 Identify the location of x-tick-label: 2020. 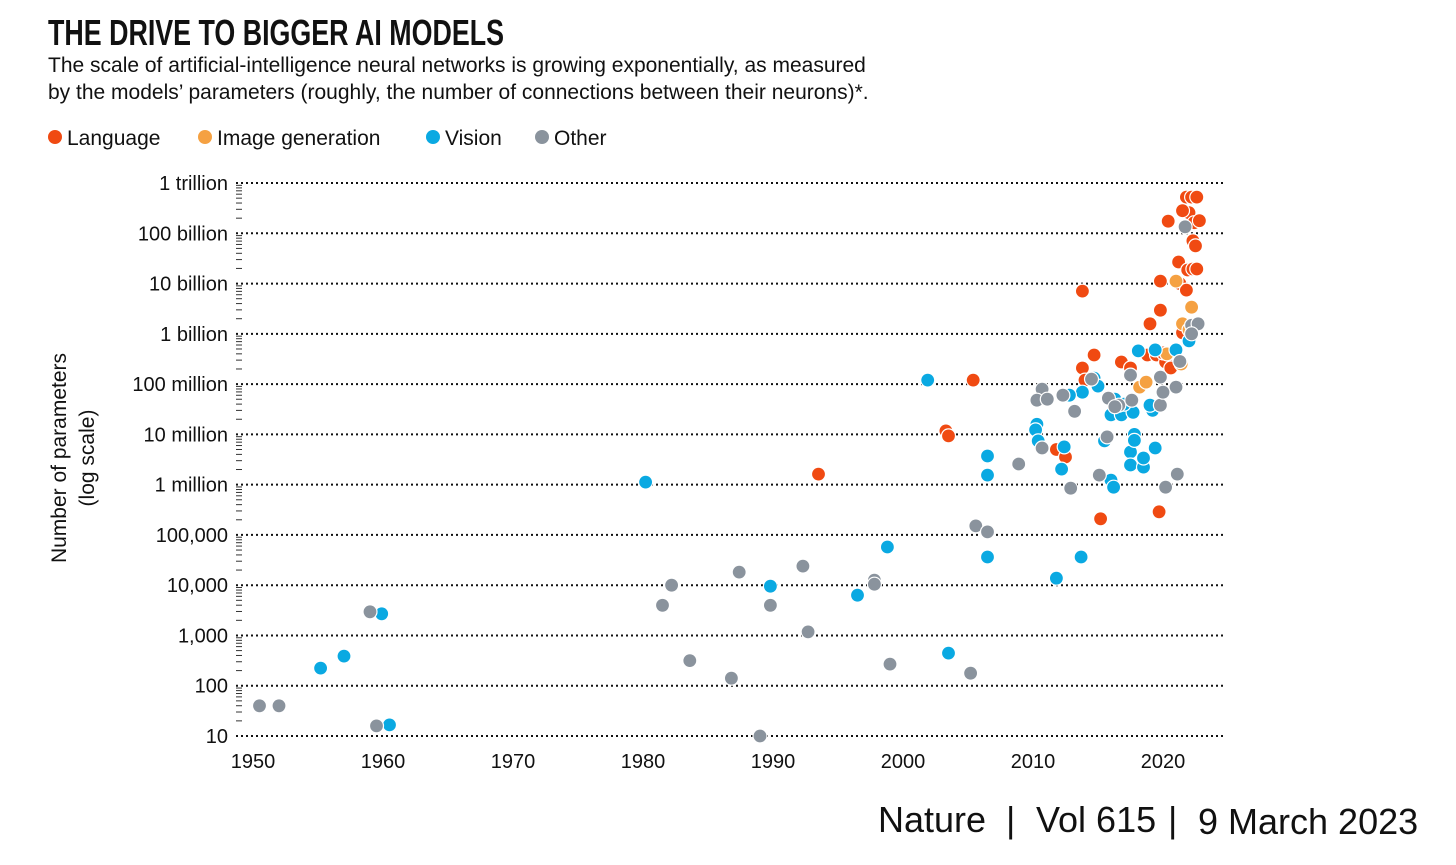
(1163, 762).